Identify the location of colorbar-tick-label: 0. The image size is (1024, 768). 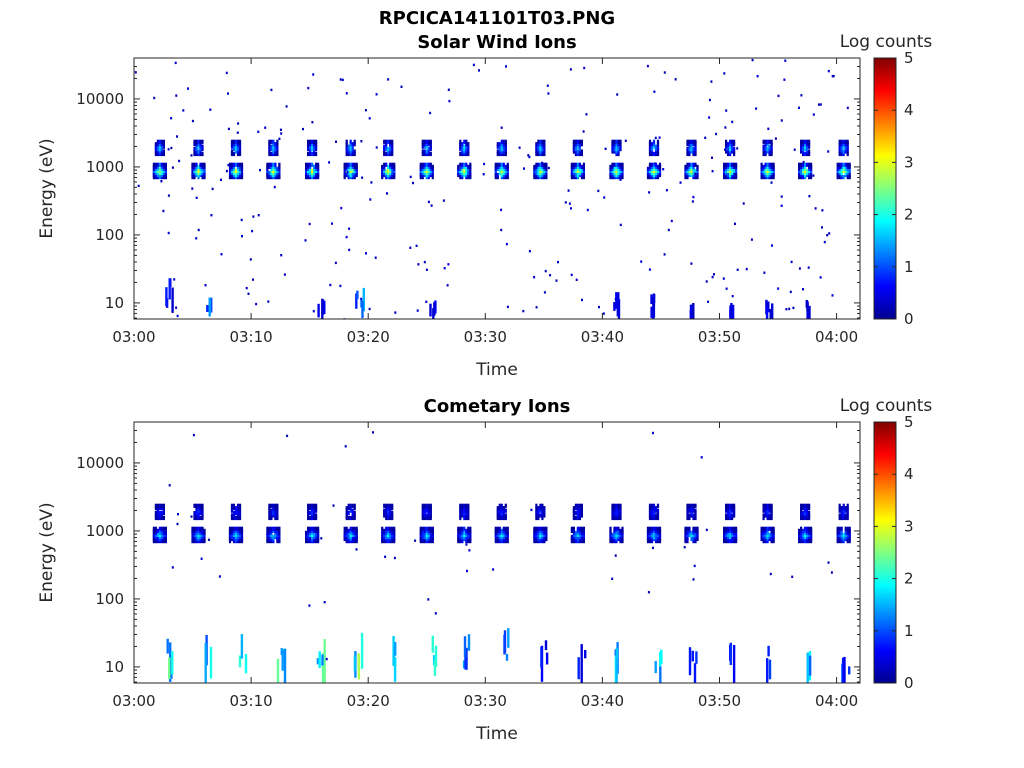
(909, 319).